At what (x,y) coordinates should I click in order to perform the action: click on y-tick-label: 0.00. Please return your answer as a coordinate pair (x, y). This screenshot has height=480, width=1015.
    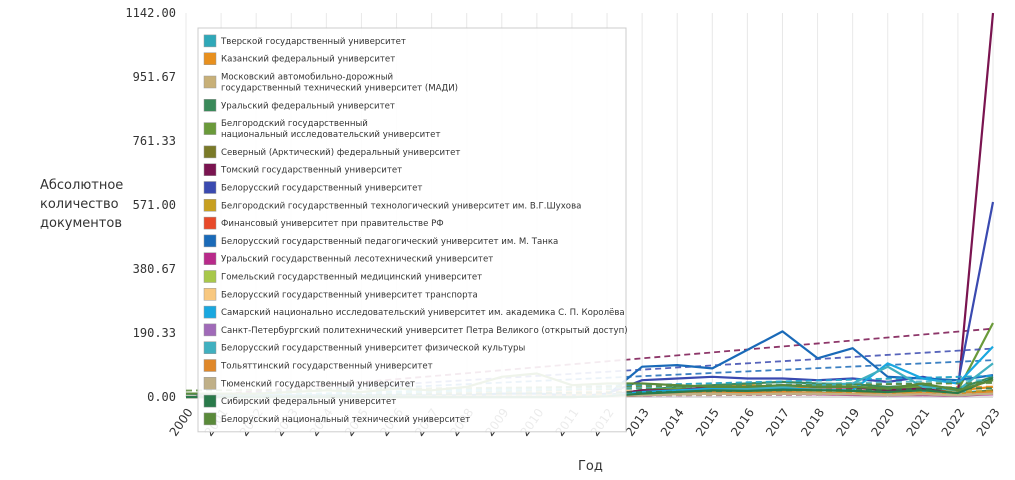
    Looking at the image, I should click on (161, 397).